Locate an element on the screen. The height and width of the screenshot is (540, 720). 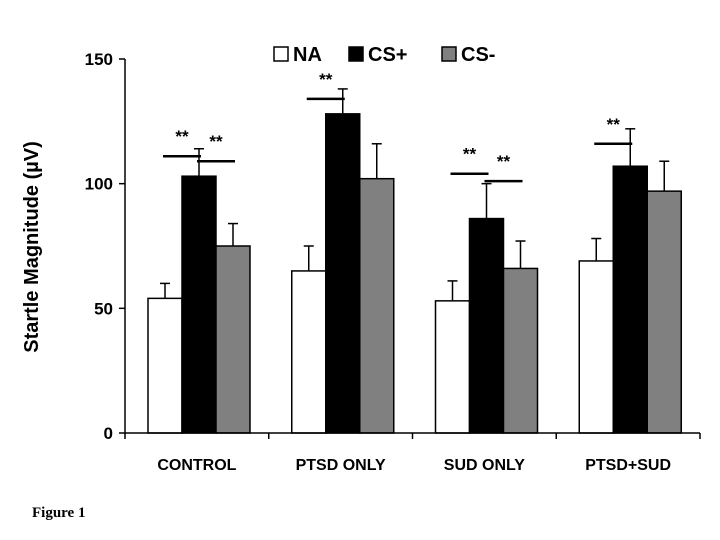
legend-label: CS+ is located at coordinates (387, 55).